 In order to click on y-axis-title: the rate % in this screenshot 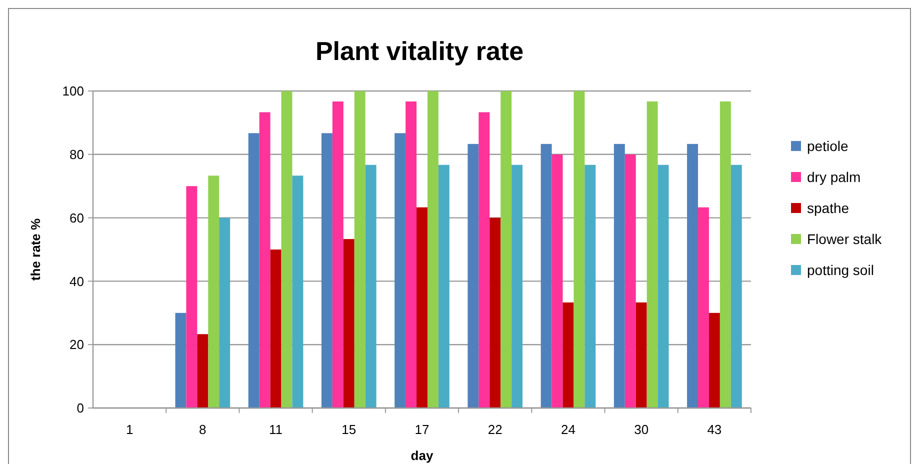, I will do `click(35, 249)`.